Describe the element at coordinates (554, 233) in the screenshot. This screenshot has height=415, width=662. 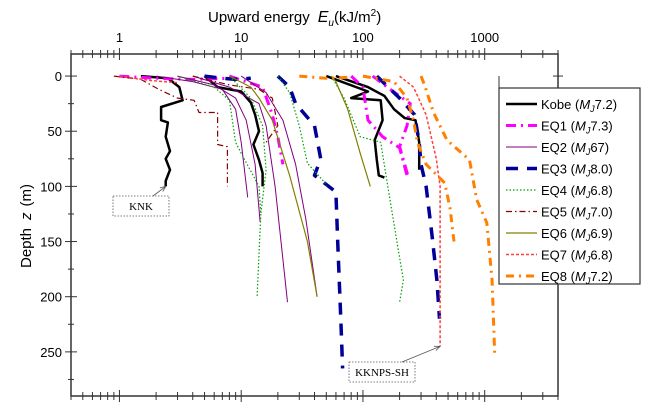
I see `legend-label-part: EQ6` at that location.